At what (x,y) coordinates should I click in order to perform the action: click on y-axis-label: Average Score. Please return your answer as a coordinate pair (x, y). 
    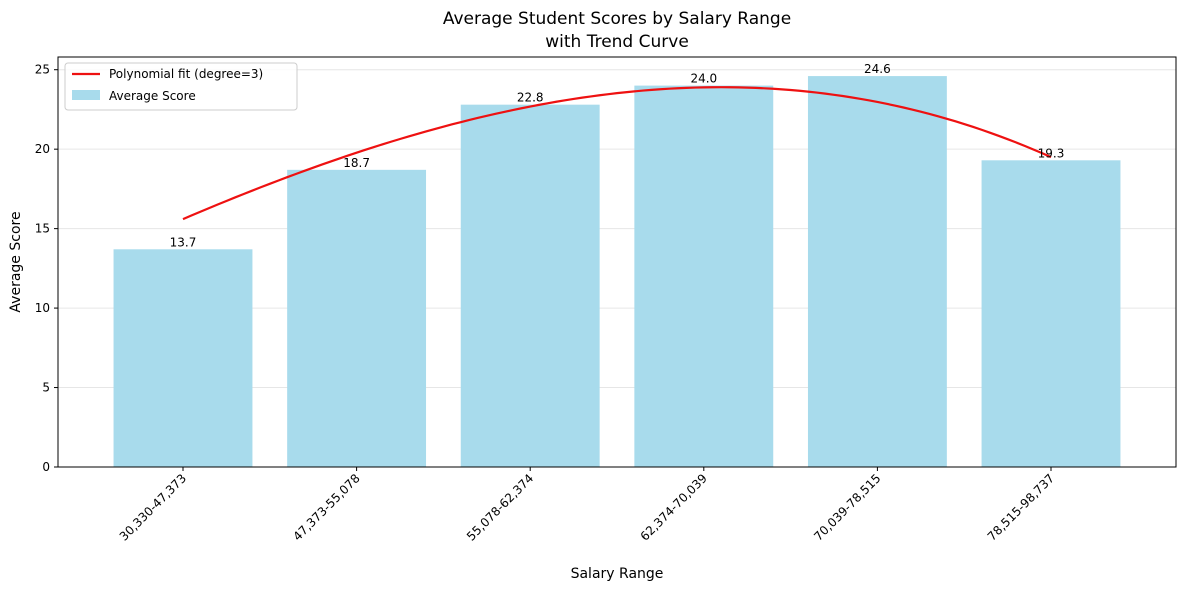
    Looking at the image, I should click on (16, 261).